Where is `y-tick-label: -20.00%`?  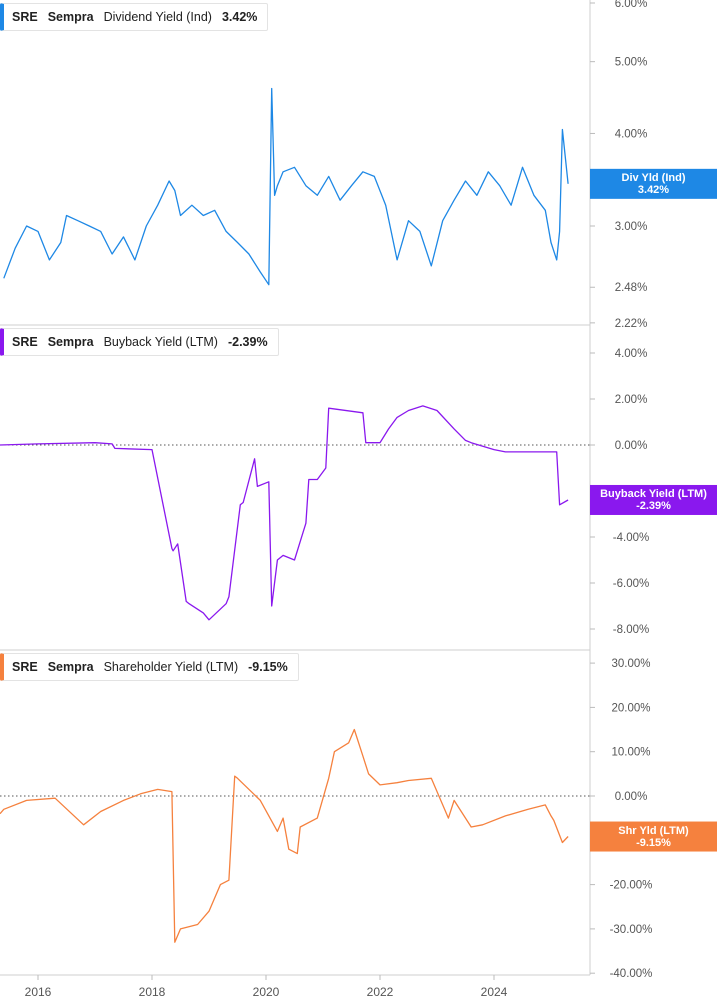
y-tick-label: -20.00% is located at coordinates (631, 886).